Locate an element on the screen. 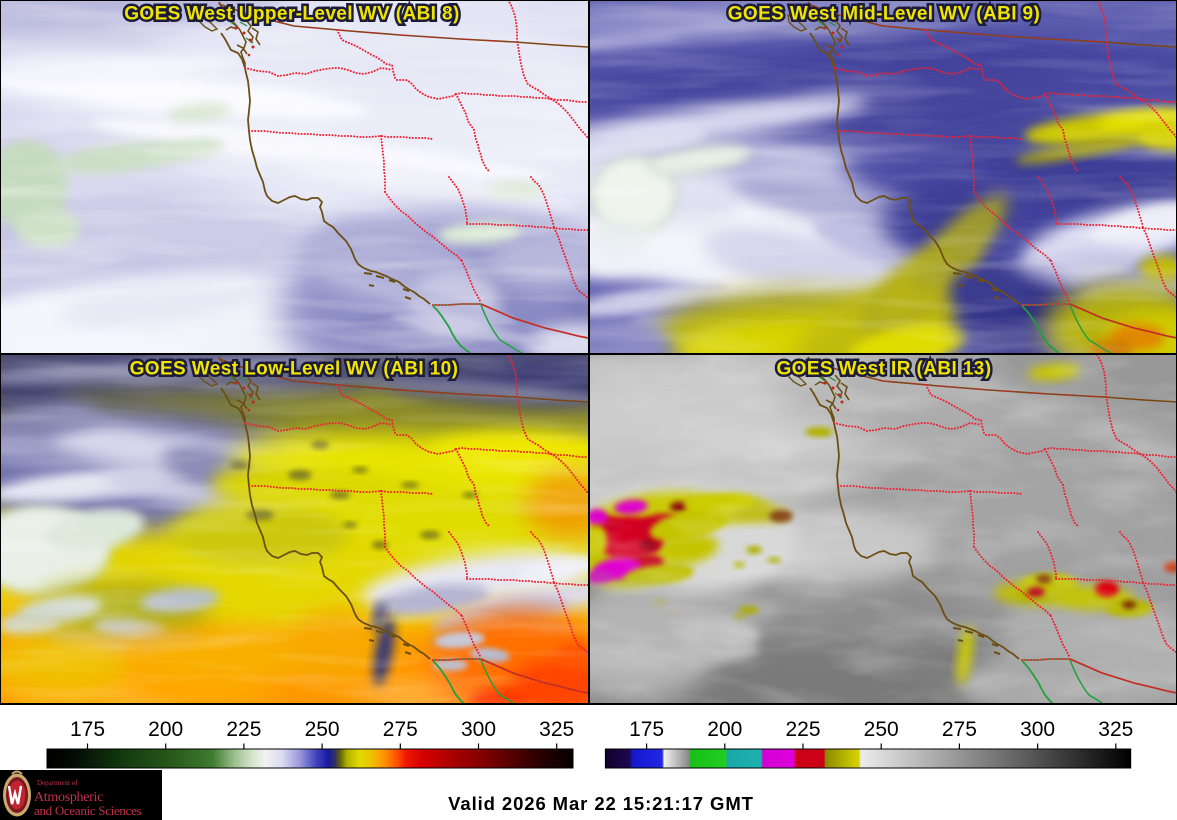 This screenshot has height=820, width=1177. svg-text: Valid 2026 Mar 22 15:21:17 GMT is located at coordinates (601, 803).